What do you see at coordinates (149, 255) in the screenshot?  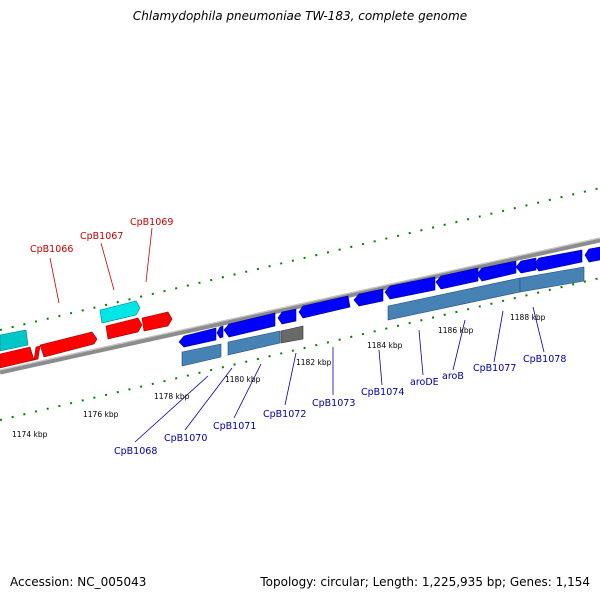 I see `leader-CpB1069` at bounding box center [149, 255].